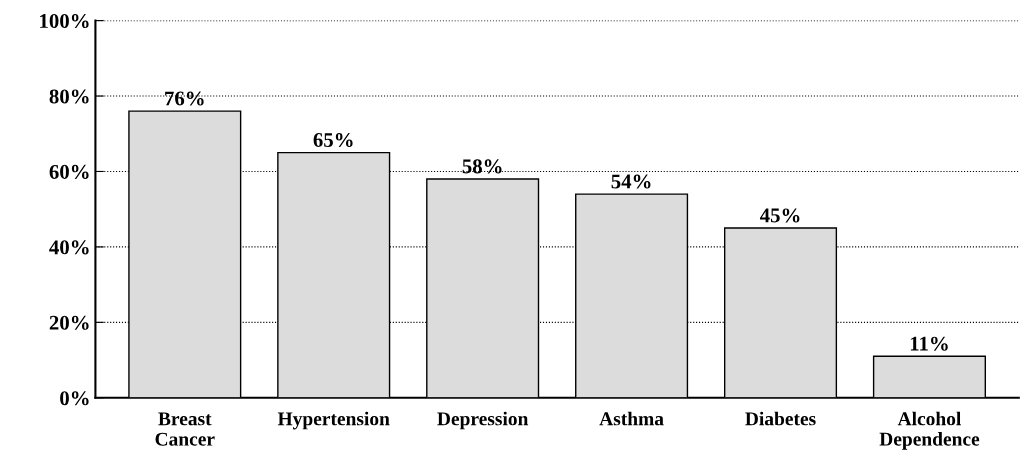  Describe the element at coordinates (74, 398) in the screenshot. I see `y-tick-label: 0%` at that location.